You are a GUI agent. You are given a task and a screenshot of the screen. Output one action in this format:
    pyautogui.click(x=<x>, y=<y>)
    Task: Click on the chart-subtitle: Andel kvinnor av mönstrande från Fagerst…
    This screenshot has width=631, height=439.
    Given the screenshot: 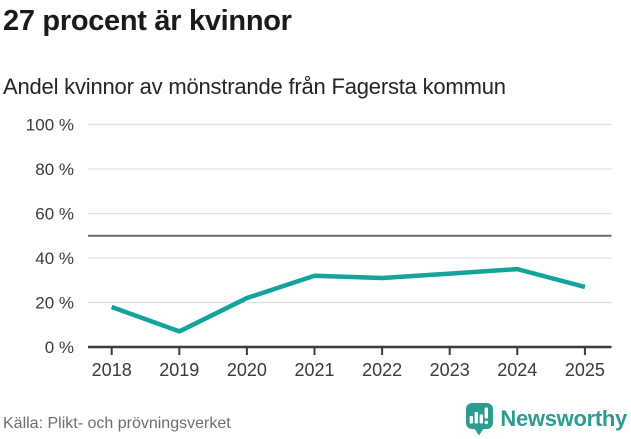 What is the action you would take?
    pyautogui.click(x=254, y=86)
    